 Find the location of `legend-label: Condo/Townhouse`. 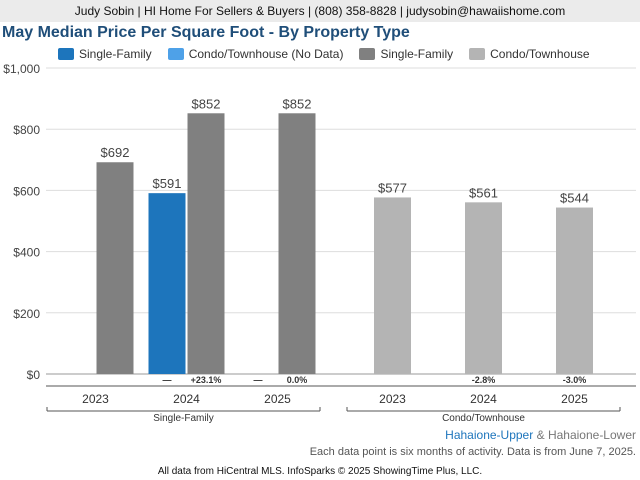

legend-label: Condo/Townhouse is located at coordinates (540, 54).